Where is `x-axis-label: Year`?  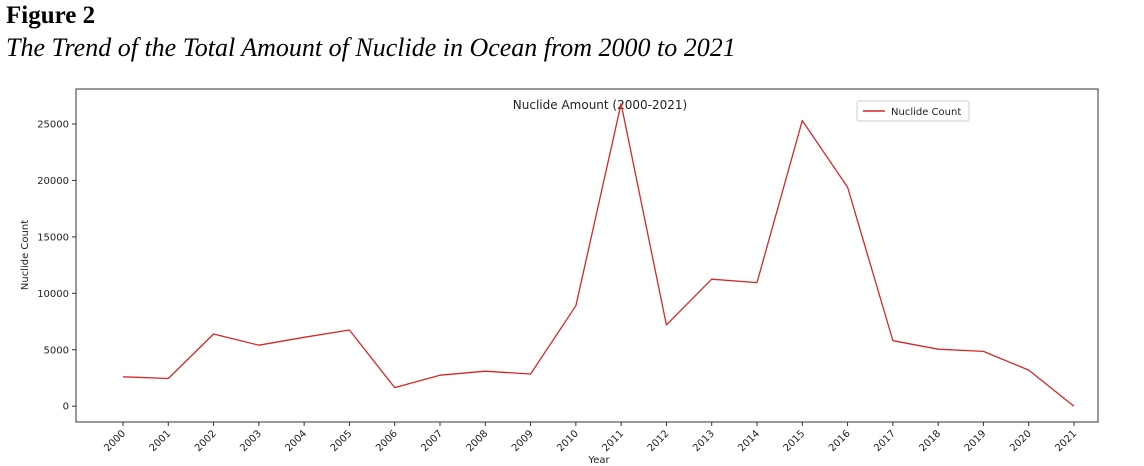 x-axis-label: Year is located at coordinates (598, 460).